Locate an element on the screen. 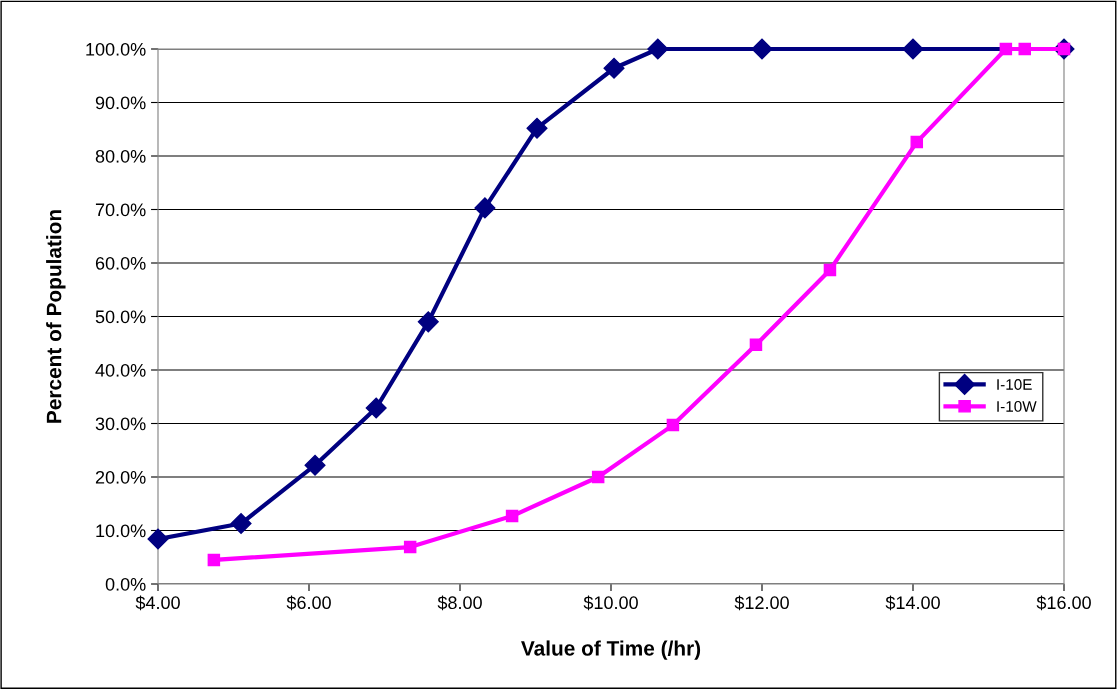 This screenshot has width=1118, height=689. x-tick-label: $6.00 is located at coordinates (308, 603).